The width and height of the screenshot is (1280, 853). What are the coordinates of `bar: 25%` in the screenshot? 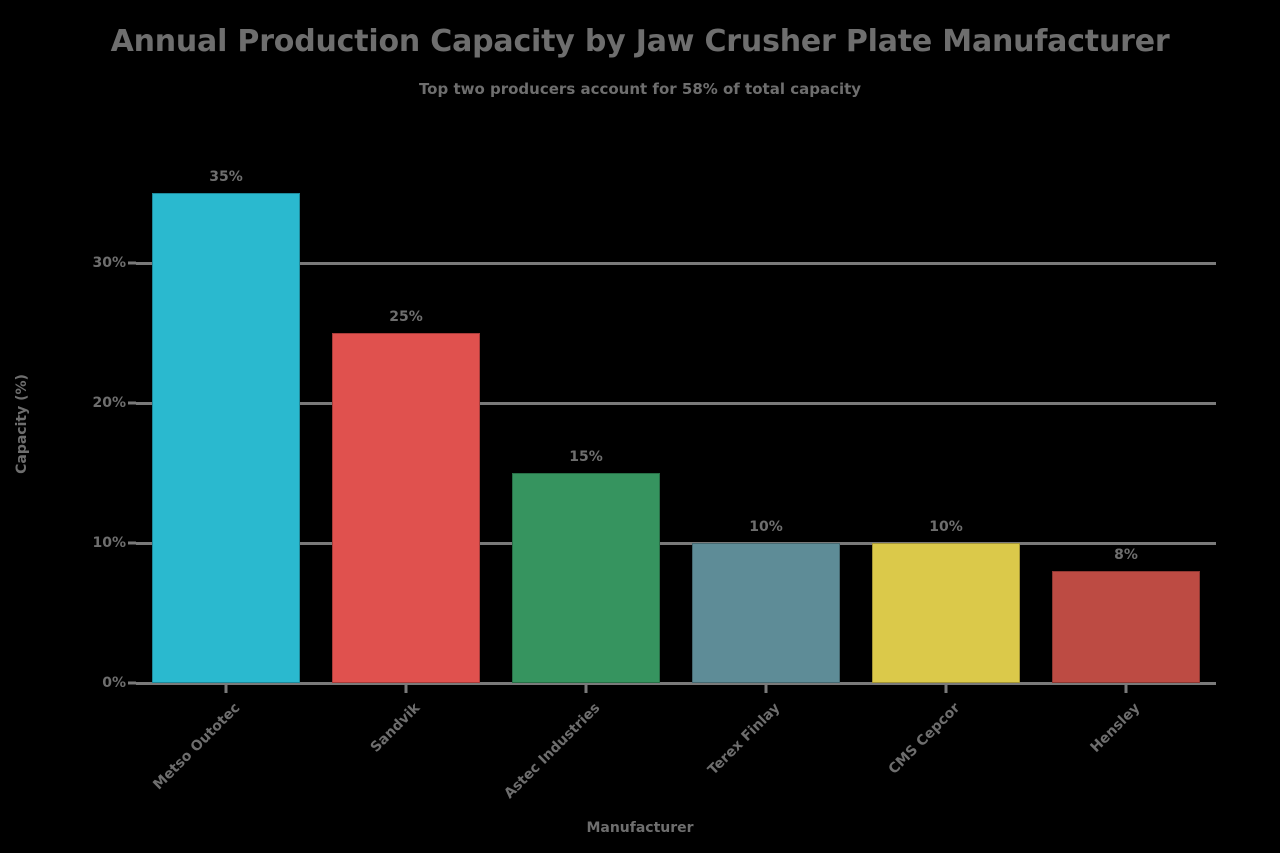 It's located at (406, 416).